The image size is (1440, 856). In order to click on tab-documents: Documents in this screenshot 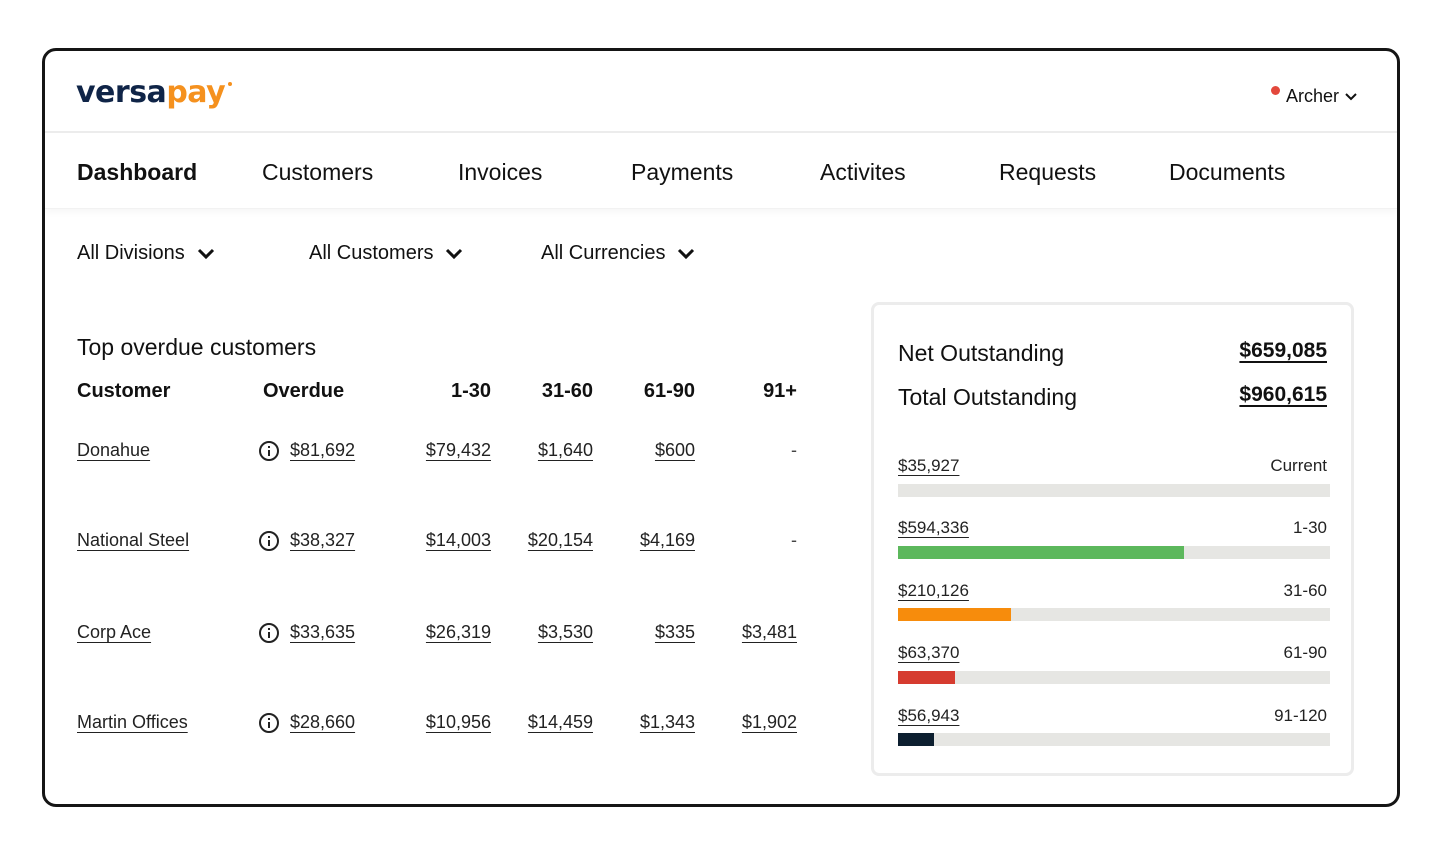, I will do `click(1227, 172)`.